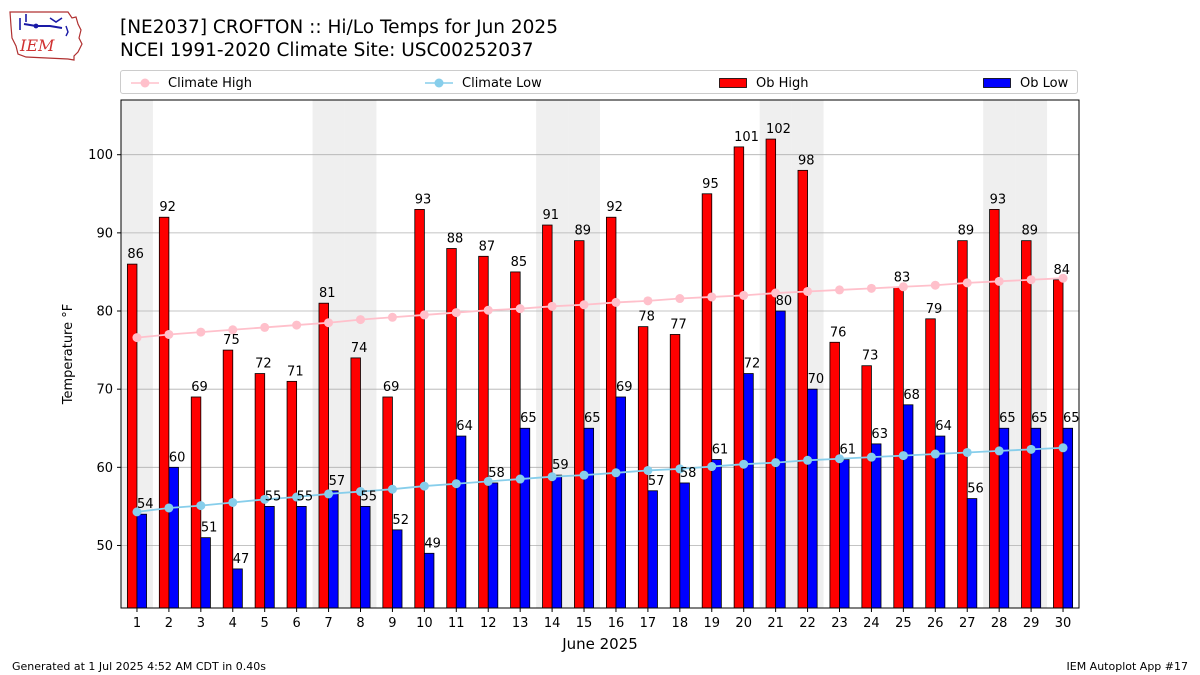  I want to click on label-ob-low-day-17: 57, so click(656, 481).